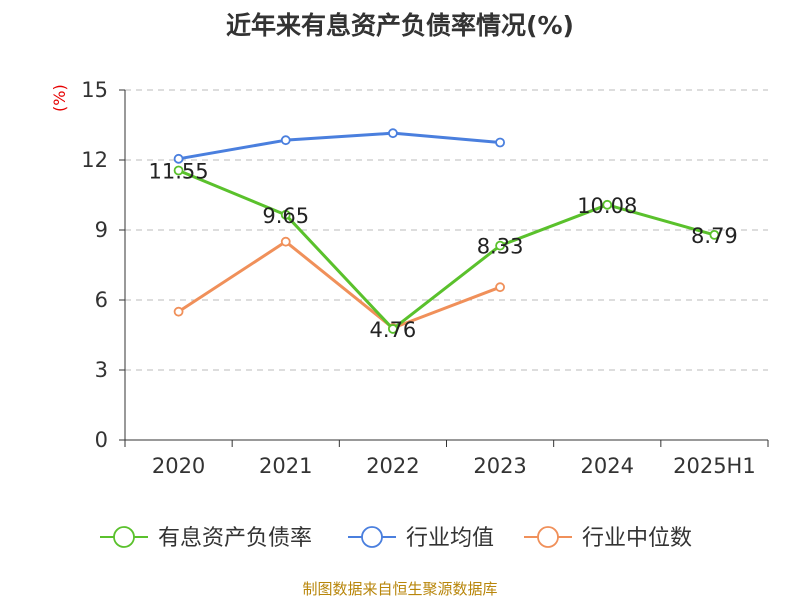 The height and width of the screenshot is (600, 800). I want to click on y-tick-label: 0, so click(101, 440).